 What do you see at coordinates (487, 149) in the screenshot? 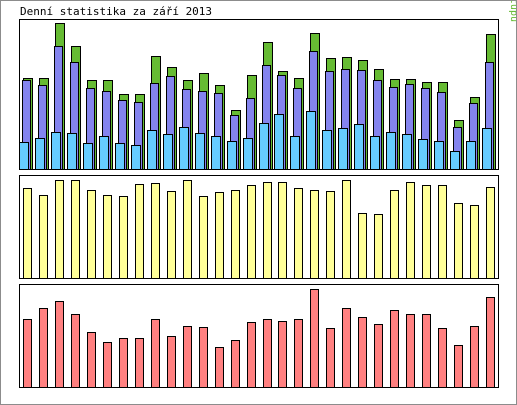
I see `bar-stránek-day-30` at bounding box center [487, 149].